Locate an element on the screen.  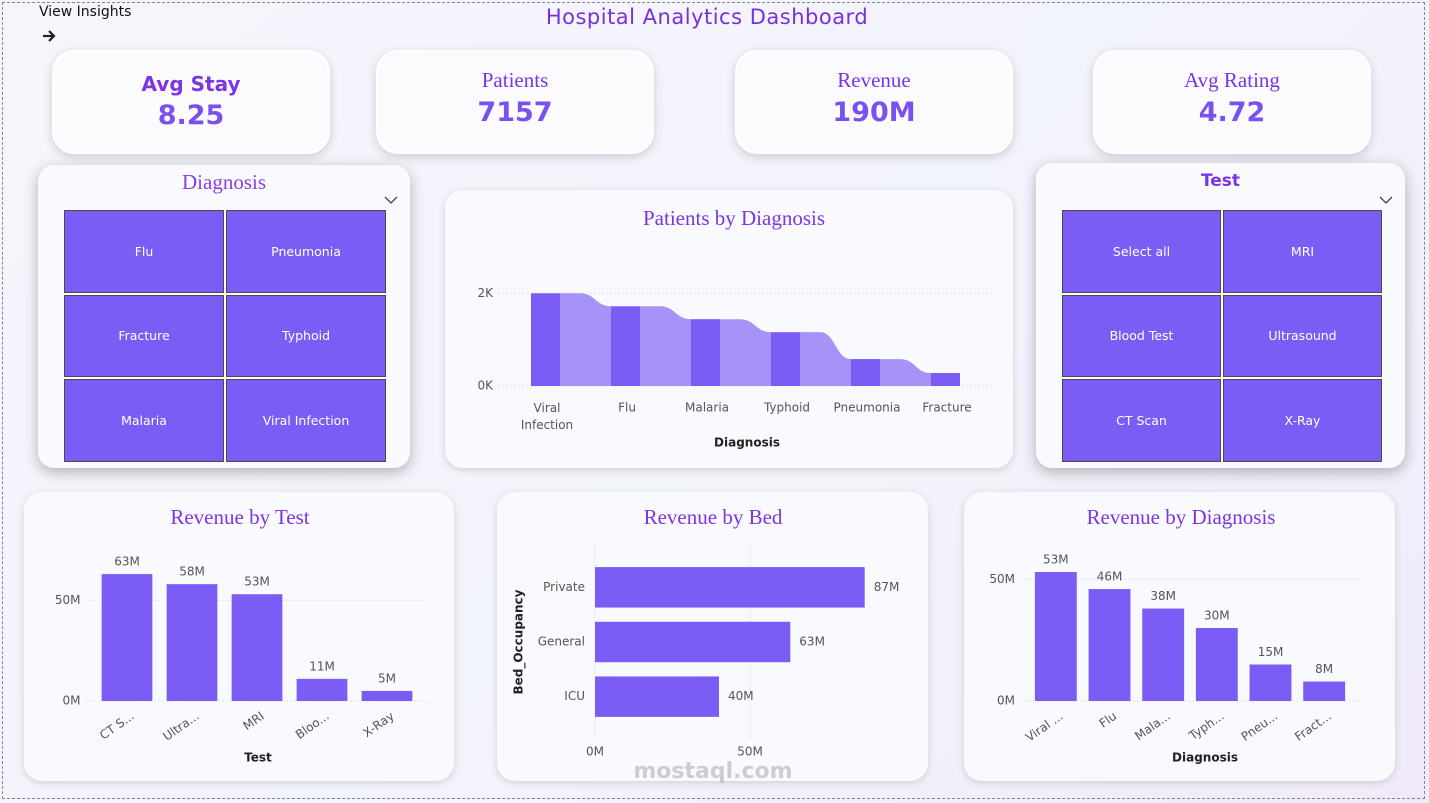
chart-title: Patients by Diagnosis is located at coordinates (734, 218).